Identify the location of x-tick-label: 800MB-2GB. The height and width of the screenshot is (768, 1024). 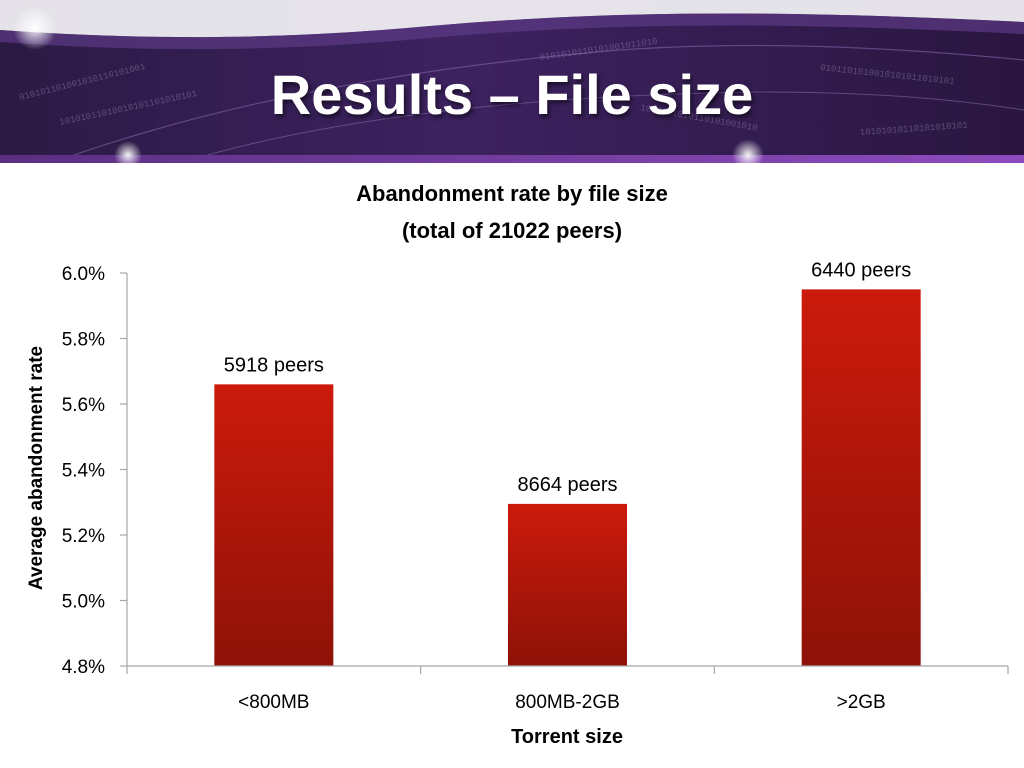
(567, 702).